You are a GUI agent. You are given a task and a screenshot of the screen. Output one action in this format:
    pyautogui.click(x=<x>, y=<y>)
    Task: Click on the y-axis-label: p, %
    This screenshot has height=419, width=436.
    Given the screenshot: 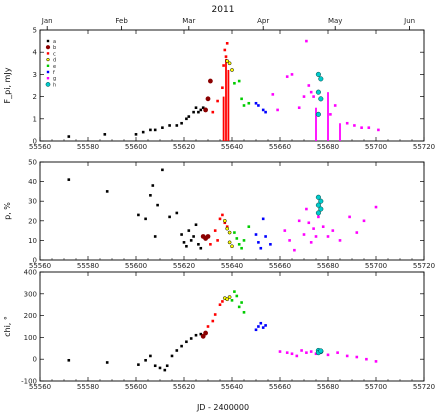 What is the action you would take?
    pyautogui.click(x=7, y=211)
    